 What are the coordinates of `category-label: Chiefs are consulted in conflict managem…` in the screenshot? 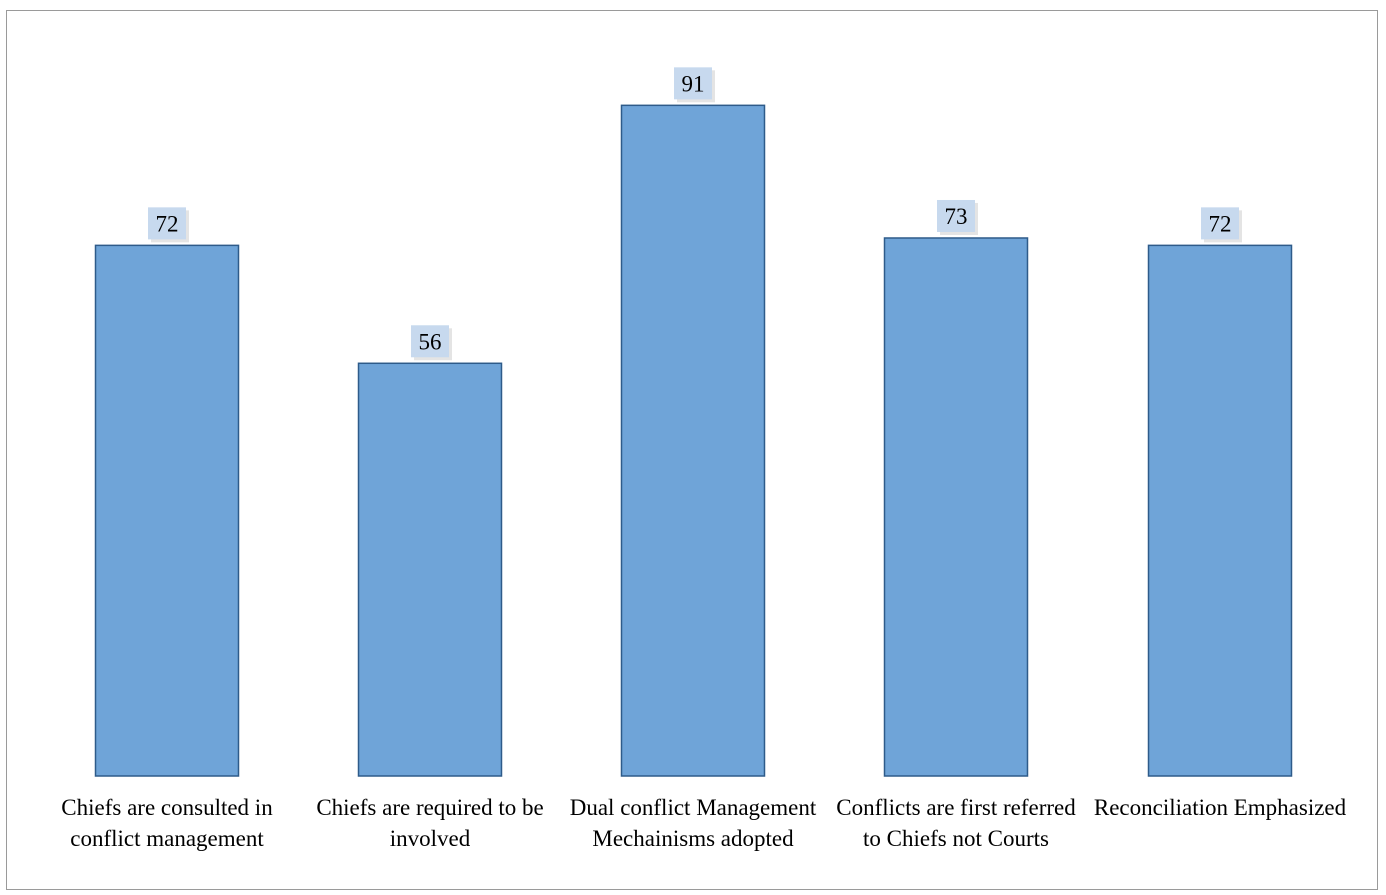 It's located at (167, 823).